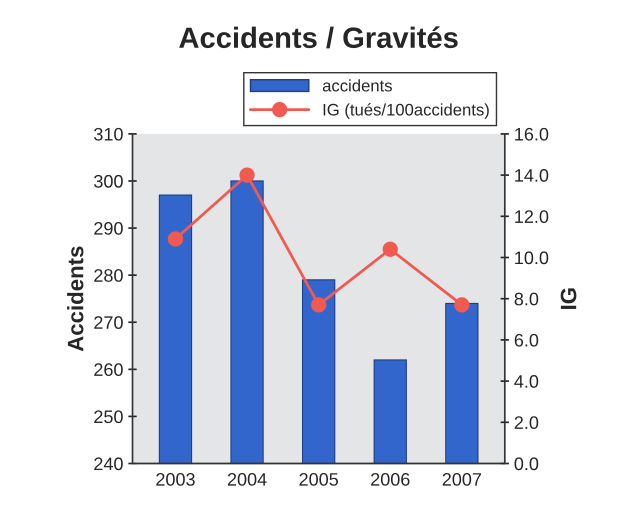 Image resolution: width=631 pixels, height=515 pixels. Describe the element at coordinates (531, 175) in the screenshot. I see `y2-tick-label: 14.0` at that location.